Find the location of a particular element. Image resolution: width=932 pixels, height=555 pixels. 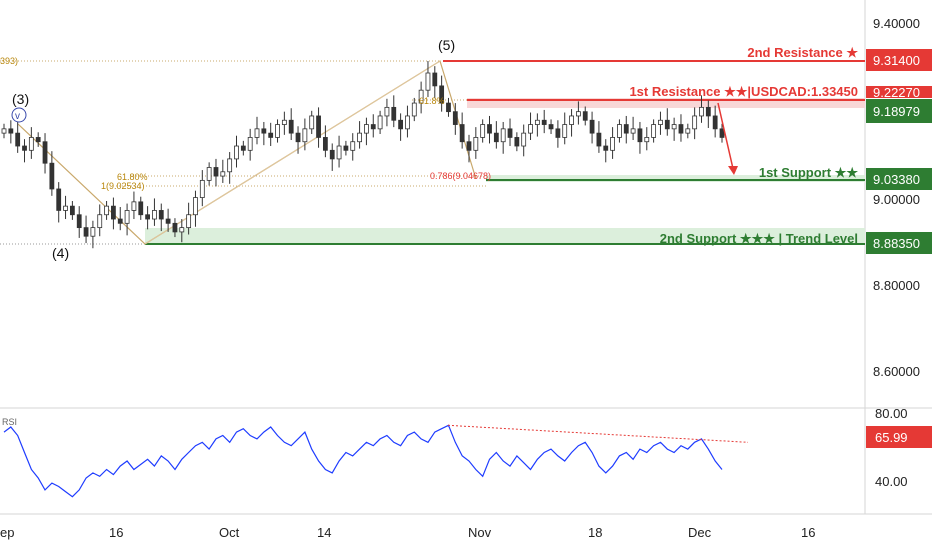

level-label-r1: 1st Resistance ★★|USDCAD:1.33450 is located at coordinates (743, 91).